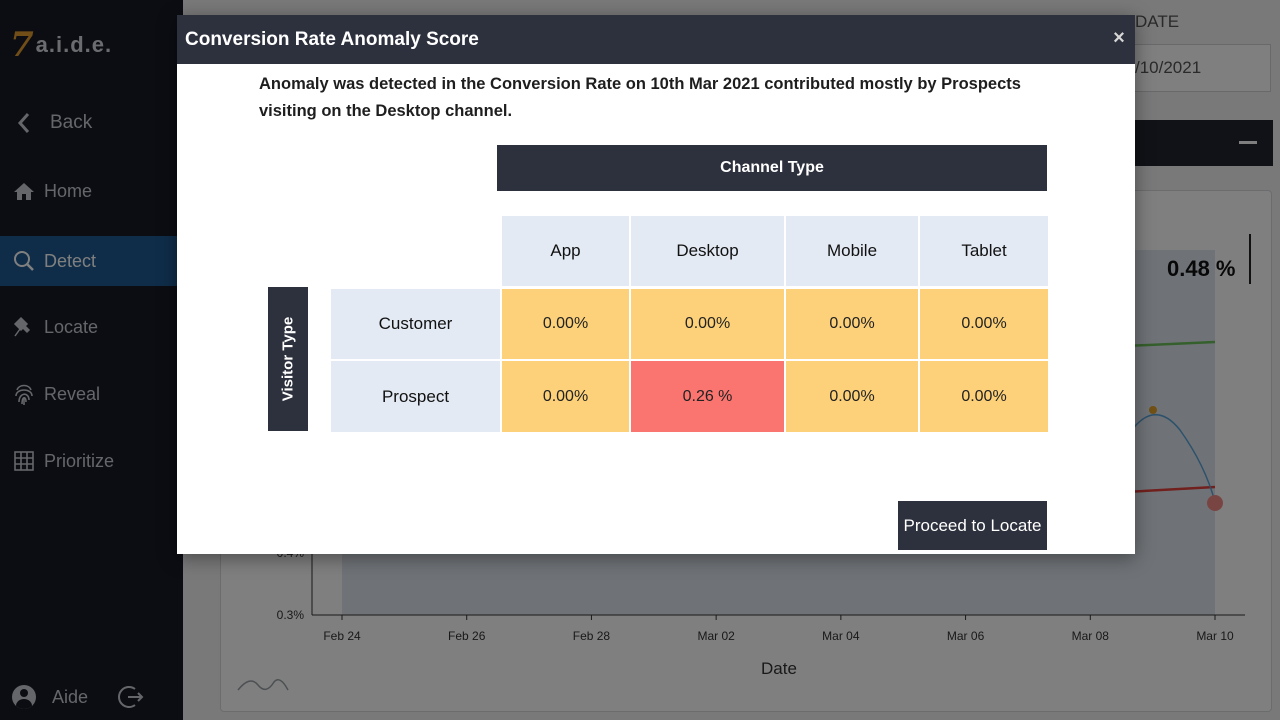 This screenshot has width=1280, height=720. I want to click on visitor-type-header: Visitor Type, so click(288, 359).